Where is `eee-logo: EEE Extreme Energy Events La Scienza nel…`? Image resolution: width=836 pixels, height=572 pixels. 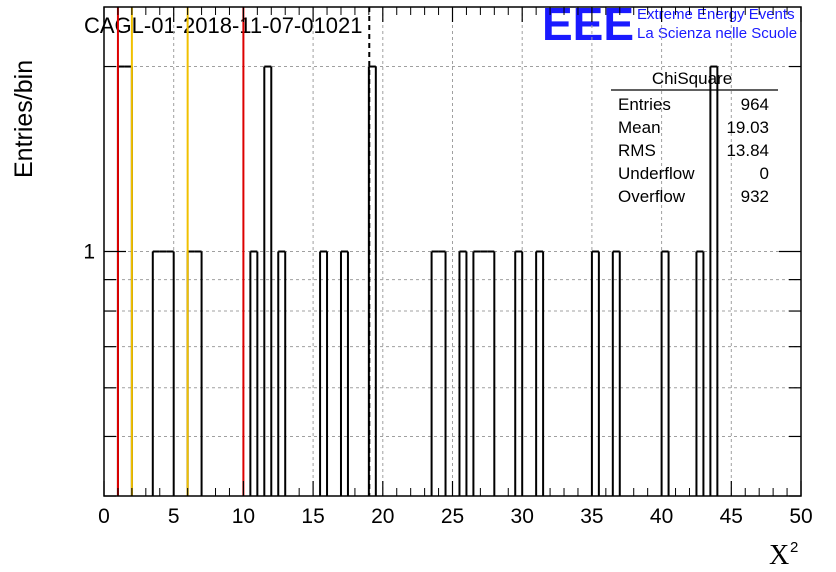
eee-logo: EEE Extreme Energy Events La Scienza nel… is located at coordinates (669, 25).